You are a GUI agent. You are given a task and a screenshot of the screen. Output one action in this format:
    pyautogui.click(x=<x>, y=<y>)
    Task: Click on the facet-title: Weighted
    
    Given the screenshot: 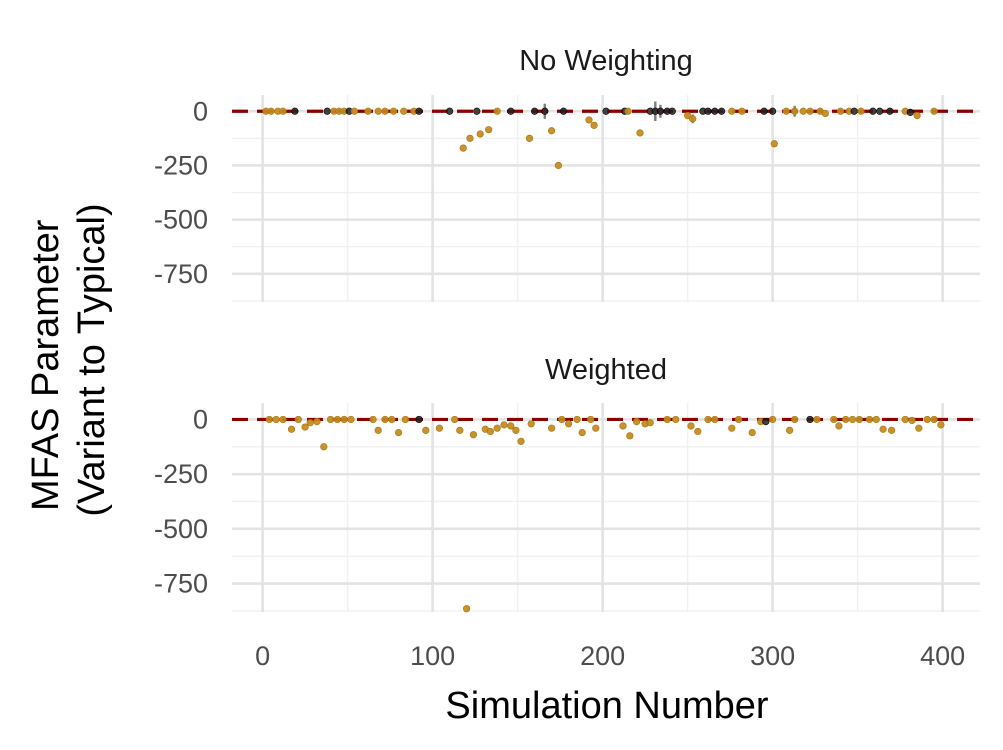 What is the action you would take?
    pyautogui.click(x=606, y=370)
    